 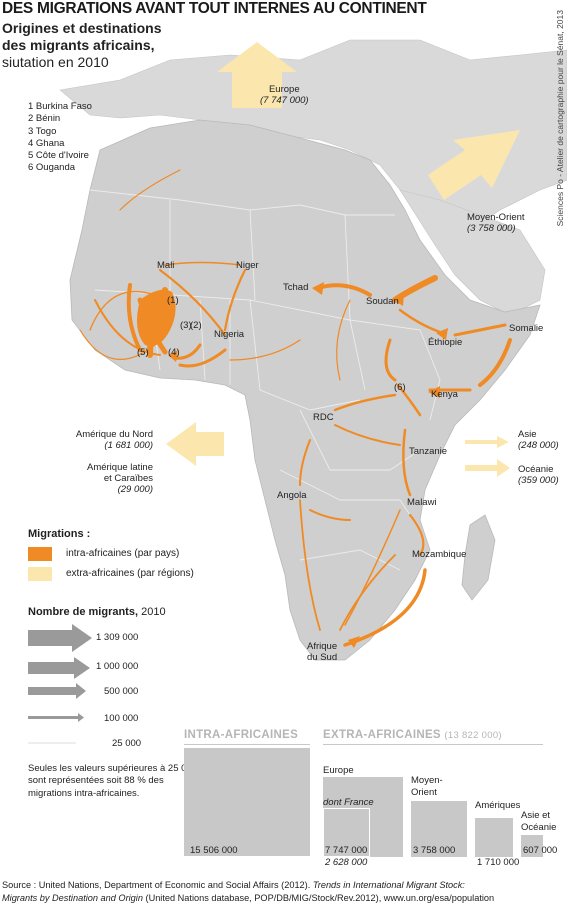 What do you see at coordinates (214, 850) in the screenshot?
I see `intra-value: 15 506 000` at bounding box center [214, 850].